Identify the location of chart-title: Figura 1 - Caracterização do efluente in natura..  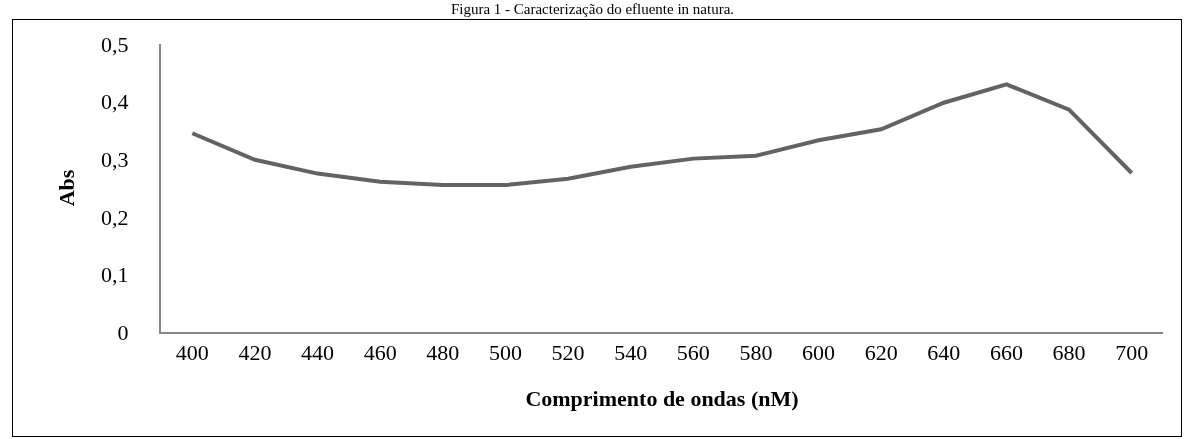
(592, 9).